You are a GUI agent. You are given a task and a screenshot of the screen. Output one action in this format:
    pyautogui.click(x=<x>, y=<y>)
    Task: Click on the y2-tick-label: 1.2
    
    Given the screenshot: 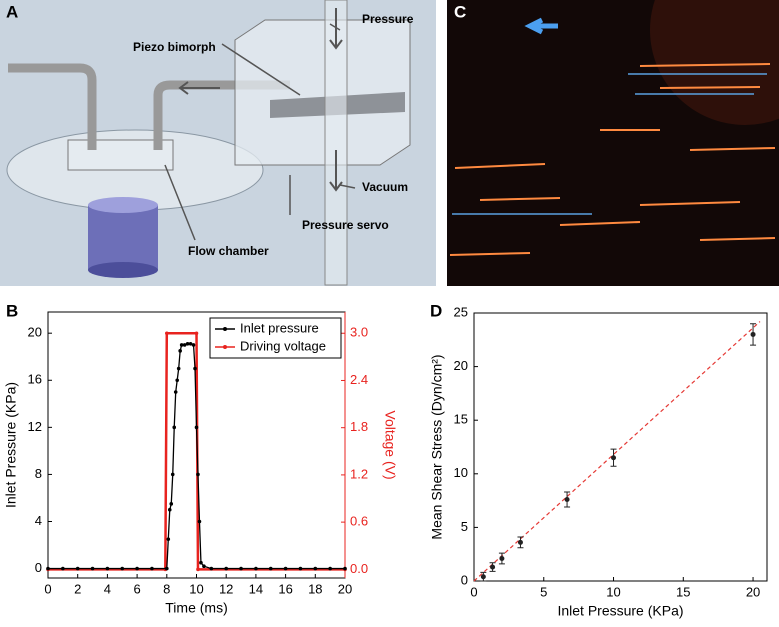 What is the action you would take?
    pyautogui.click(x=359, y=473)
    